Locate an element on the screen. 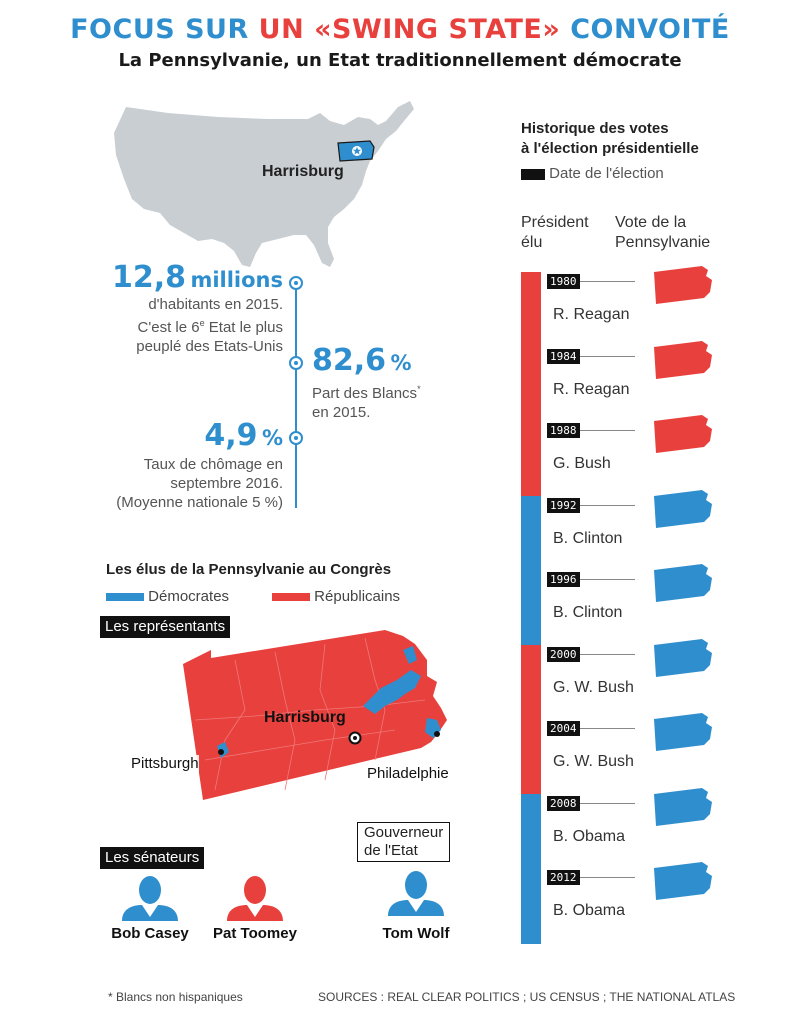 The height and width of the screenshot is (1014, 800). col2-line-2: Pennsylvanie is located at coordinates (663, 242).